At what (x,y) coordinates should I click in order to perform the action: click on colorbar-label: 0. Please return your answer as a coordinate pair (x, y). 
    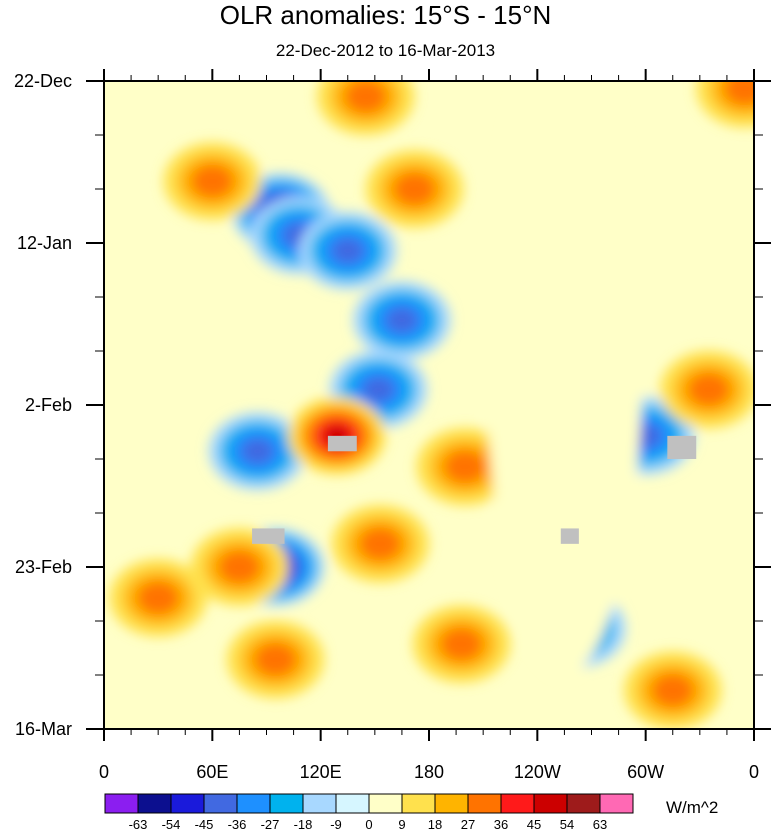
    Looking at the image, I should click on (368, 823).